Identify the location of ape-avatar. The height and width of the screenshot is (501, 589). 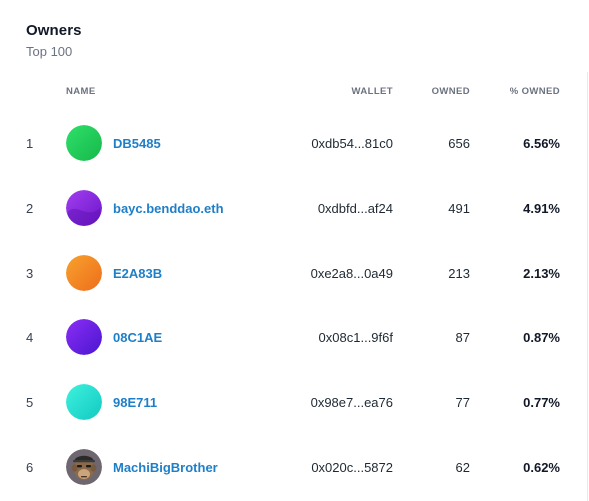
(84, 466).